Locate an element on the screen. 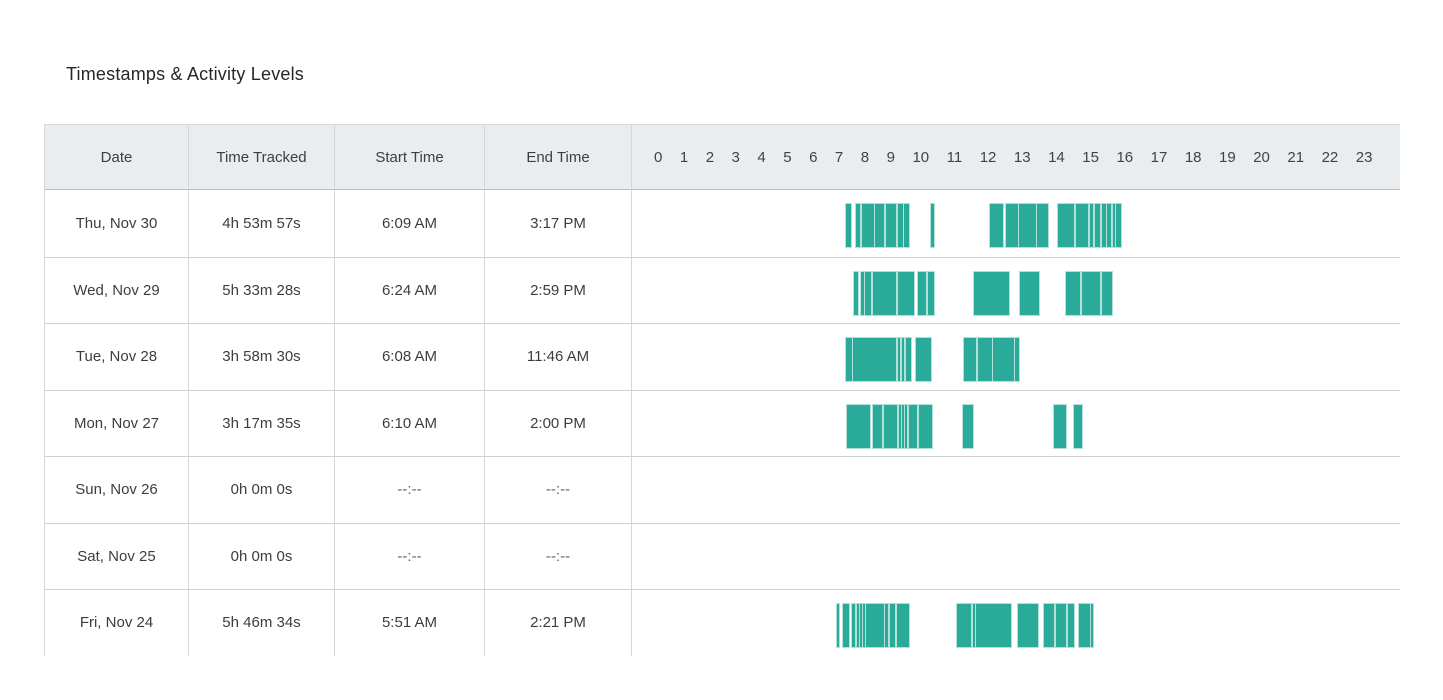 The height and width of the screenshot is (700, 1443). hour-label: 12 is located at coordinates (988, 157).